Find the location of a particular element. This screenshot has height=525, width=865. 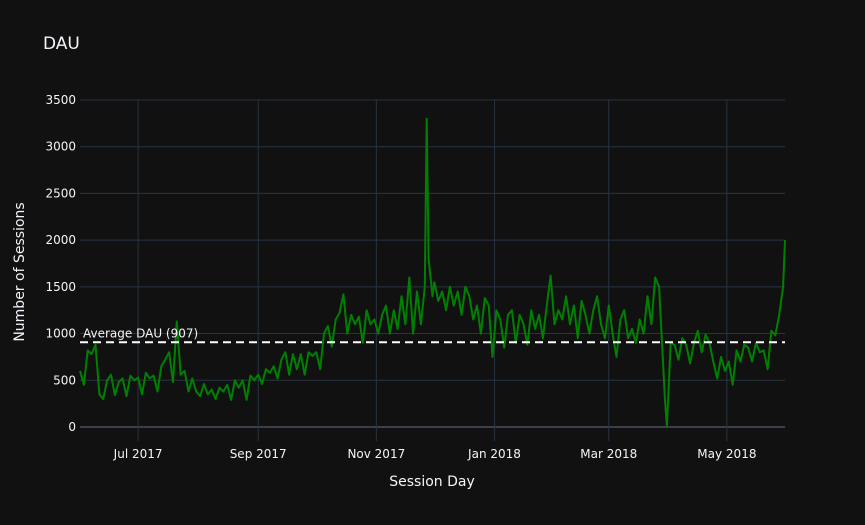

x-tick-label: Sep 2017 is located at coordinates (258, 454).